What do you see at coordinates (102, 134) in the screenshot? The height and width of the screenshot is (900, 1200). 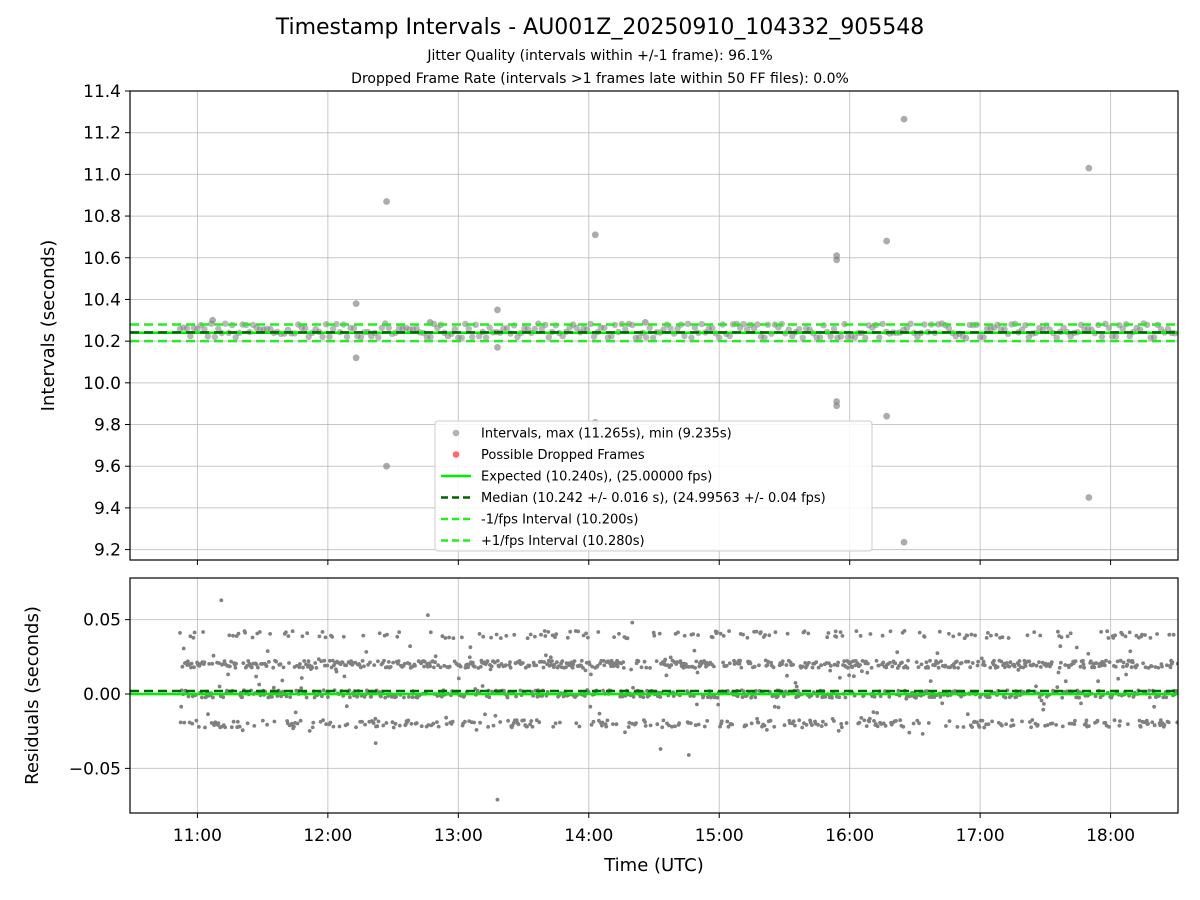 I see `intervals-ytick-label: 11.2` at bounding box center [102, 134].